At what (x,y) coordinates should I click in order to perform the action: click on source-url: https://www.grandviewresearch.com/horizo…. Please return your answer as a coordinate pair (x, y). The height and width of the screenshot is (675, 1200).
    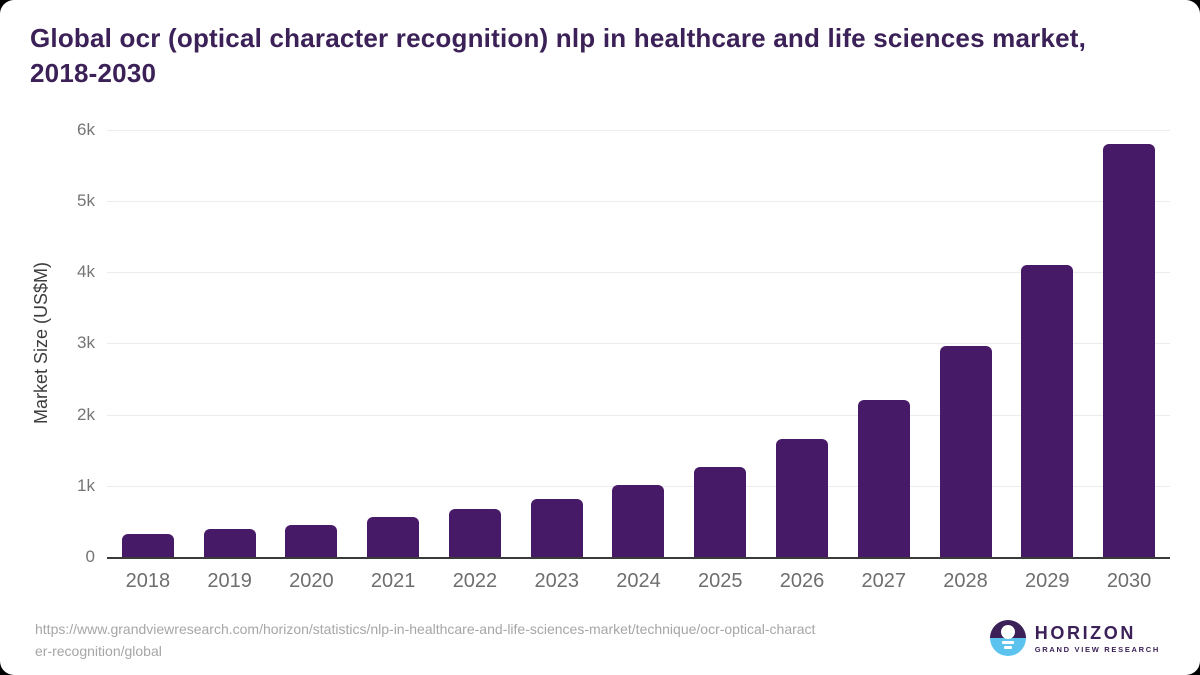
    Looking at the image, I should click on (485, 640).